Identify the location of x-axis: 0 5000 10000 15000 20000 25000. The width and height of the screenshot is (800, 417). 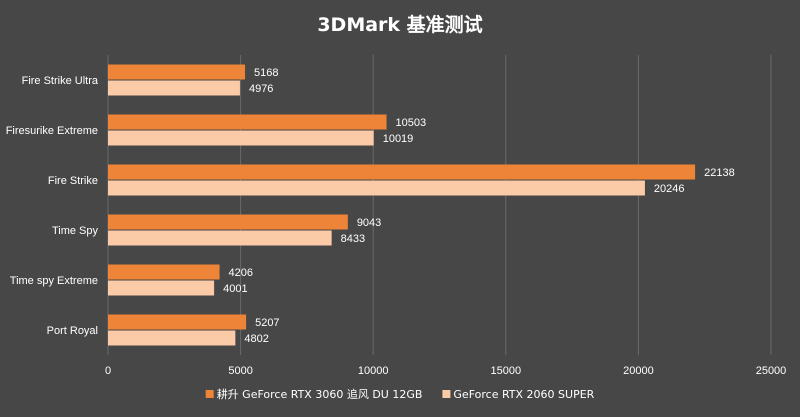
(445, 371).